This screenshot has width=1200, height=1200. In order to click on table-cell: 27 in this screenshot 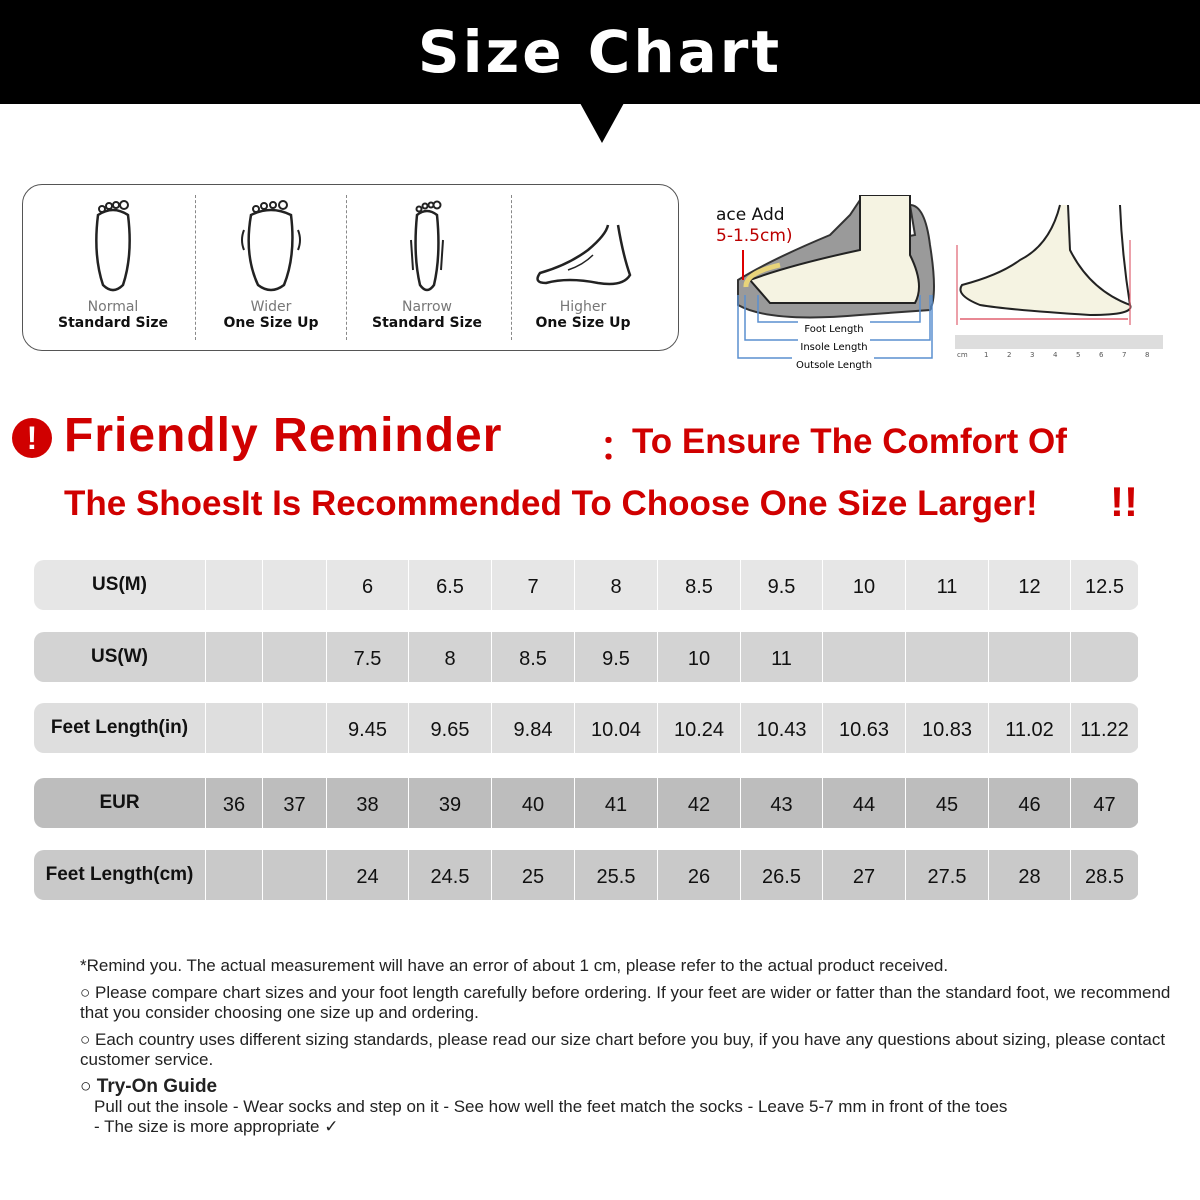, I will do `click(864, 875)`.